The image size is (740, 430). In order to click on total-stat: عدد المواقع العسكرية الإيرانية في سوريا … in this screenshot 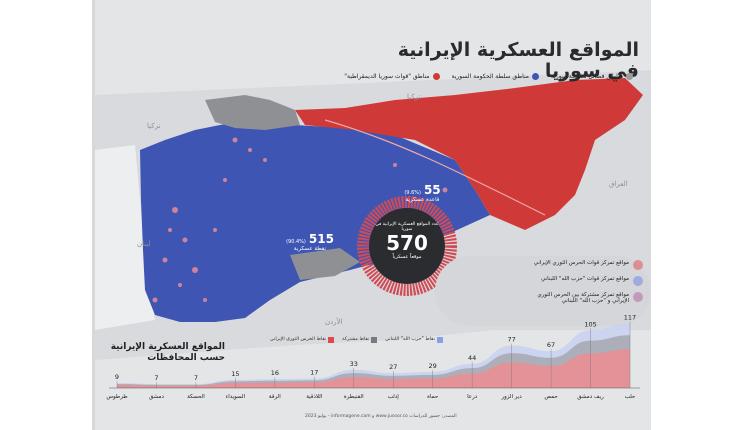, I will do `click(407, 241)`.